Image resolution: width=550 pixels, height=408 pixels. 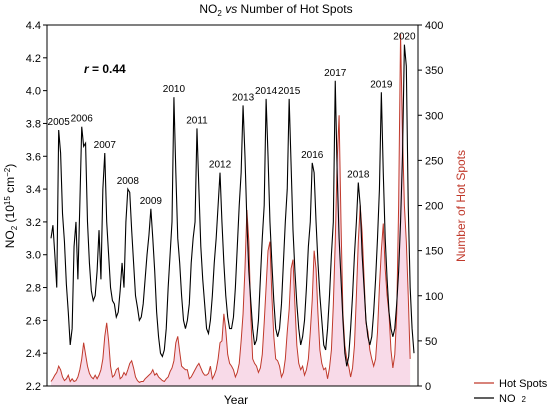 What do you see at coordinates (33, 190) in the screenshot?
I see `left-tick-label: 3.4` at bounding box center [33, 190].